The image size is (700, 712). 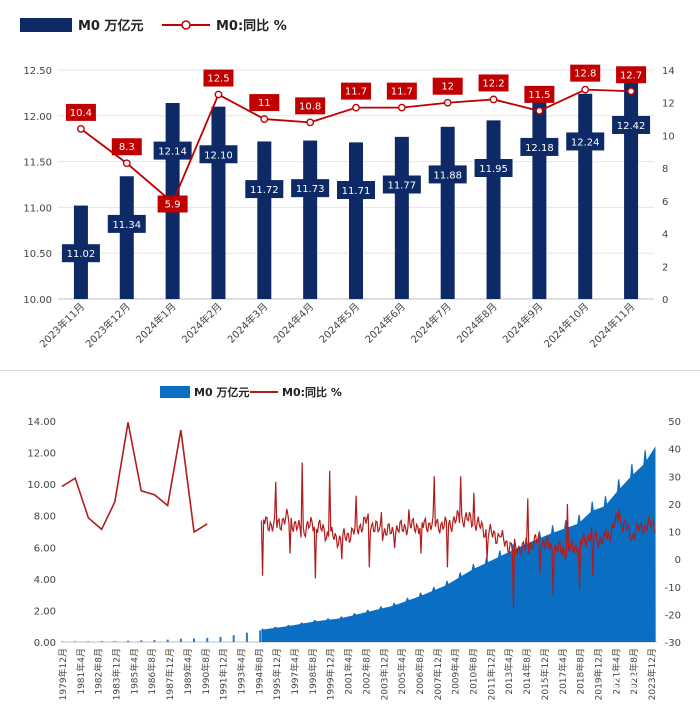 I want to click on y-right-tick-label-2: 50, so click(x=674, y=422).